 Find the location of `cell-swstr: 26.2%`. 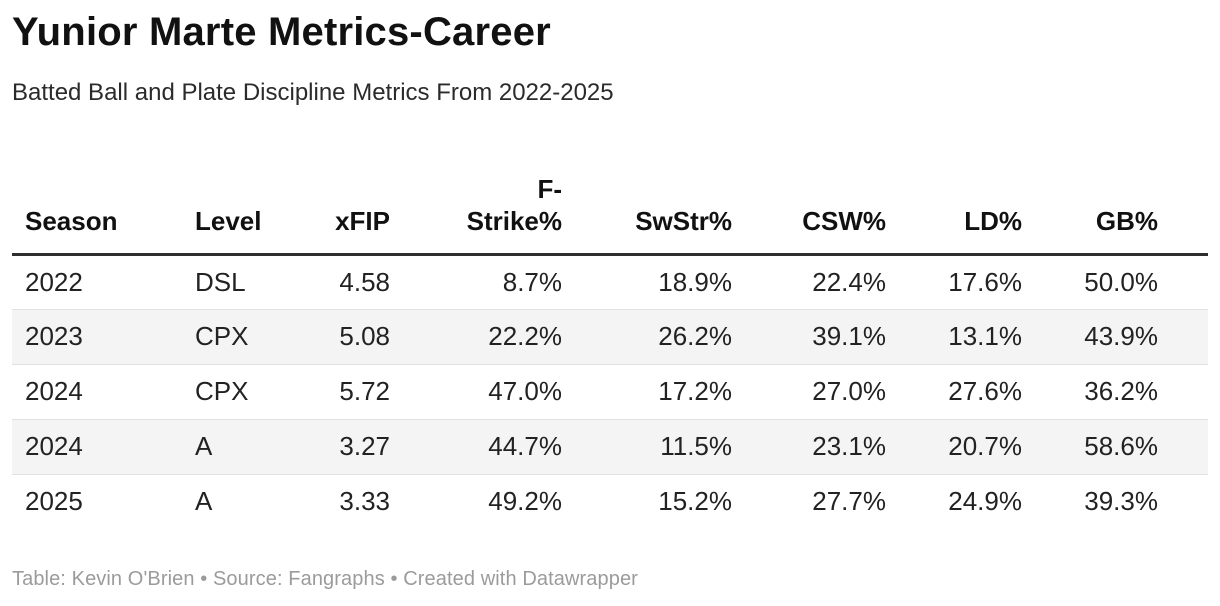

cell-swstr: 26.2% is located at coordinates (661, 336).